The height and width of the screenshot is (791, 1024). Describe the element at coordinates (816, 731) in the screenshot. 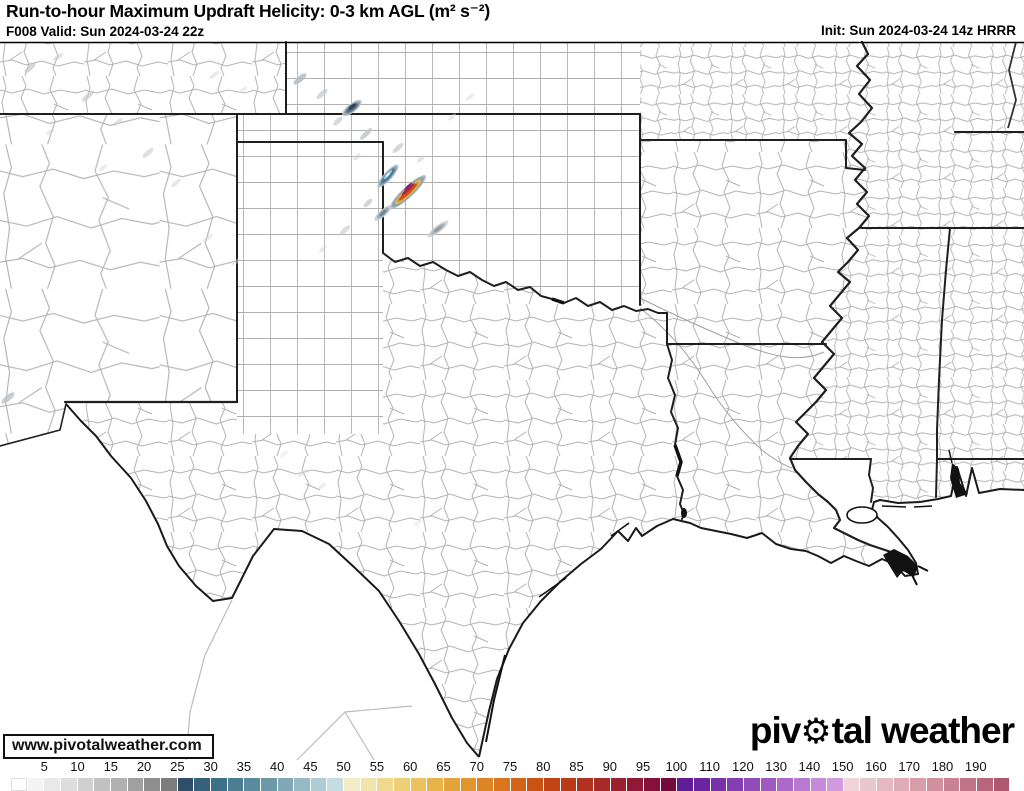

I see `gear-icon: ⚙` at that location.